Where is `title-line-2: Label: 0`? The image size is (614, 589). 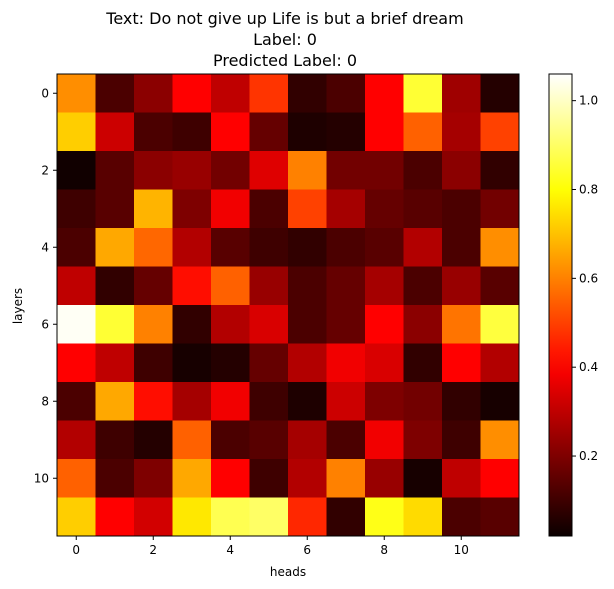
title-line-2: Label: 0 is located at coordinates (285, 39).